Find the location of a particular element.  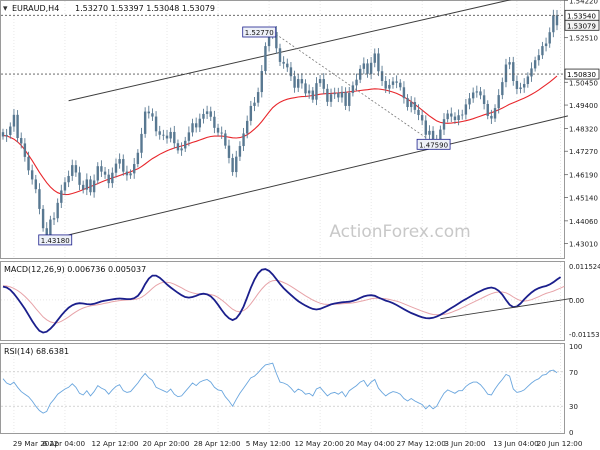

macd-signal-line is located at coordinates (283, 301).